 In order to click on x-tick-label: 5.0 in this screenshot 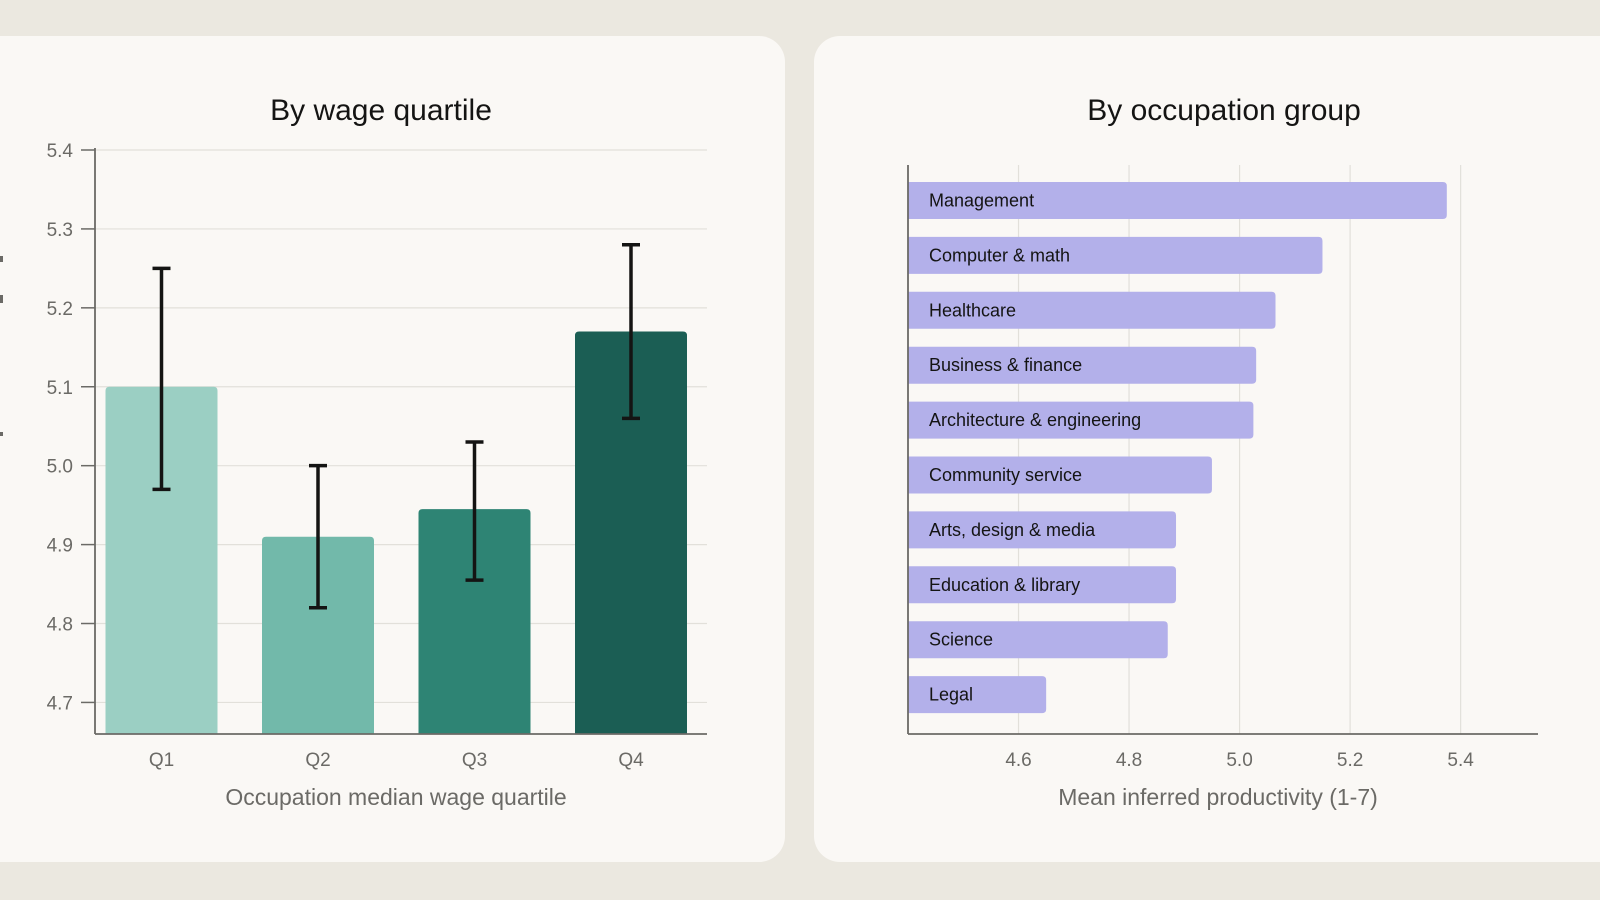, I will do `click(1239, 760)`.